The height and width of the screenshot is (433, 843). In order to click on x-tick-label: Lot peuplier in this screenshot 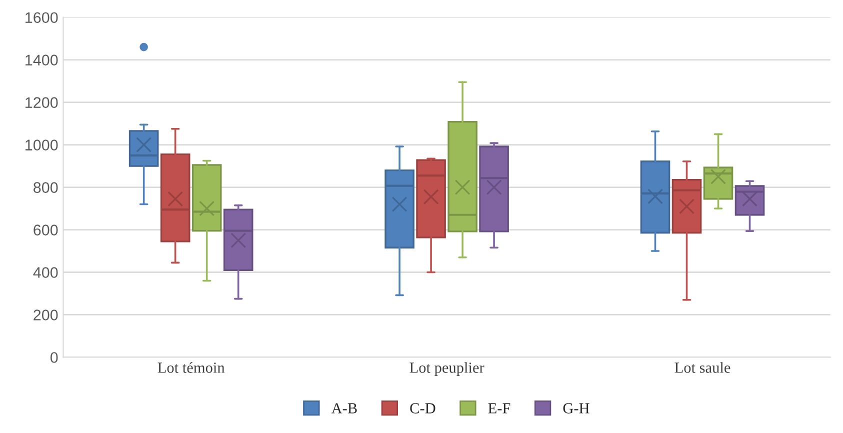, I will do `click(447, 369)`.